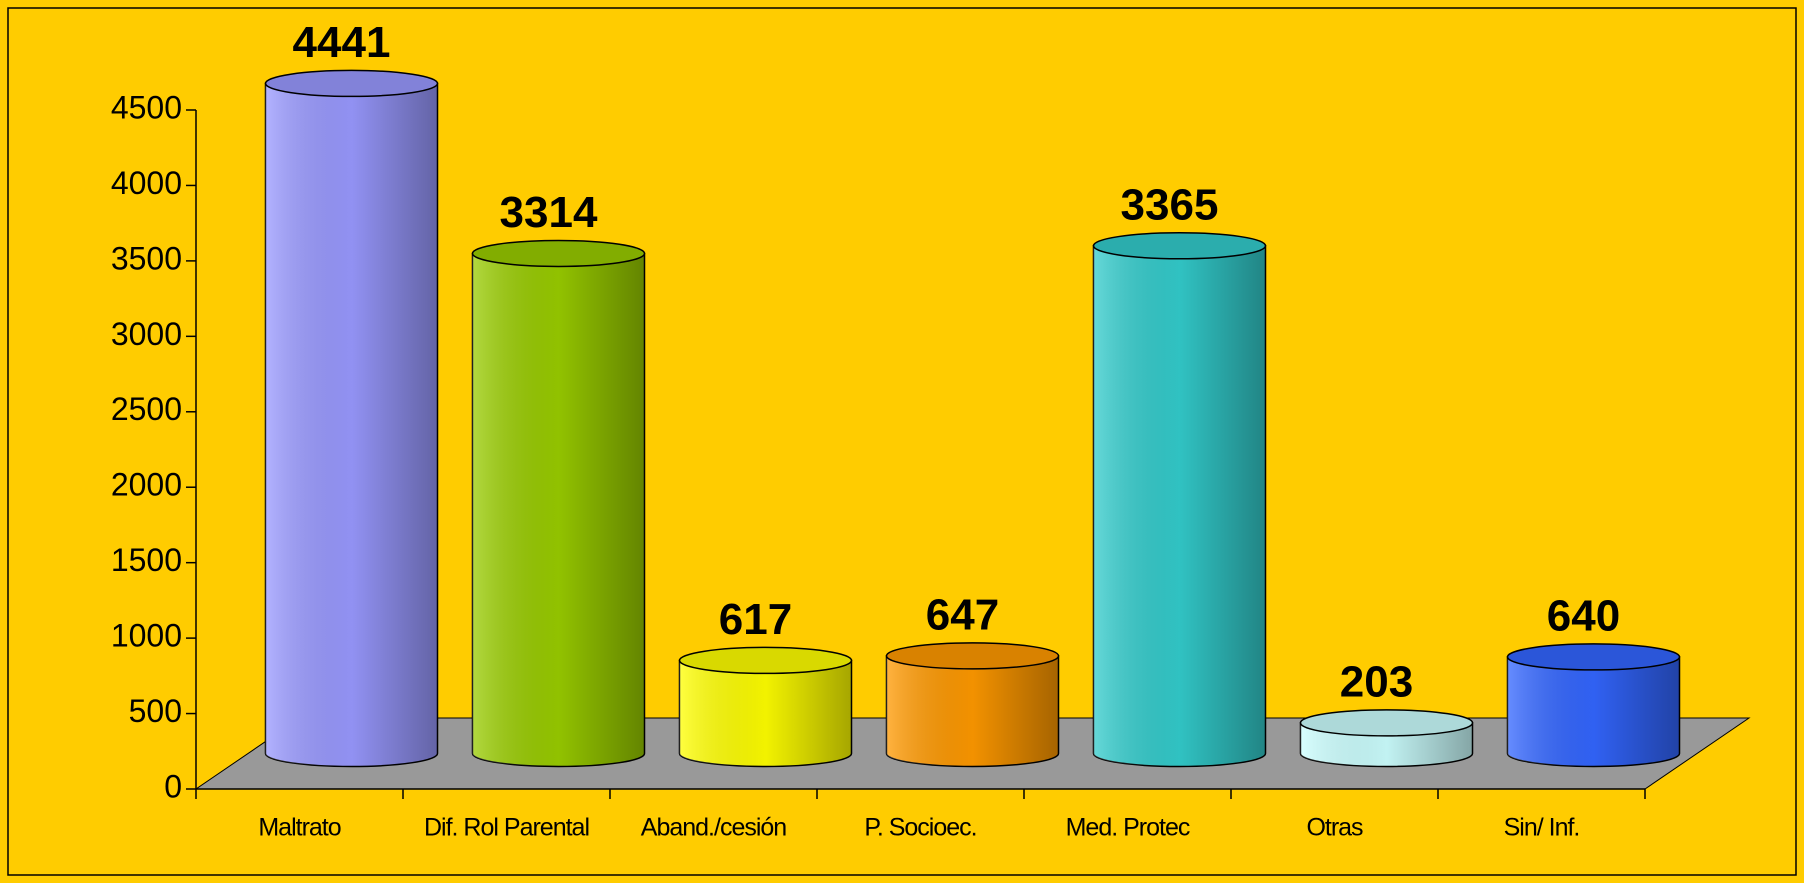  What do you see at coordinates (146, 107) in the screenshot?
I see `y-tick-label: 4500` at bounding box center [146, 107].